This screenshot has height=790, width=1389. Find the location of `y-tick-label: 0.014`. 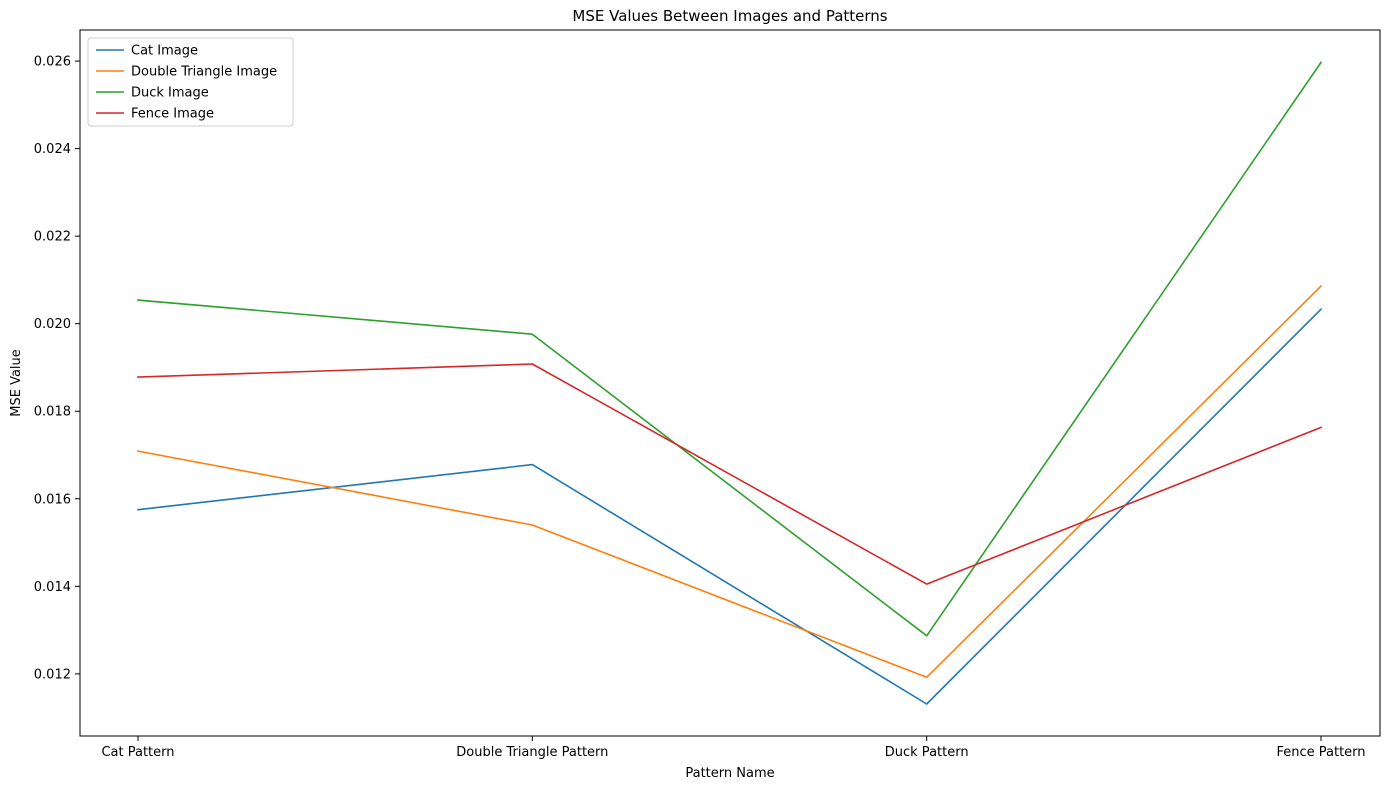

y-tick-label: 0.014 is located at coordinates (52, 587).